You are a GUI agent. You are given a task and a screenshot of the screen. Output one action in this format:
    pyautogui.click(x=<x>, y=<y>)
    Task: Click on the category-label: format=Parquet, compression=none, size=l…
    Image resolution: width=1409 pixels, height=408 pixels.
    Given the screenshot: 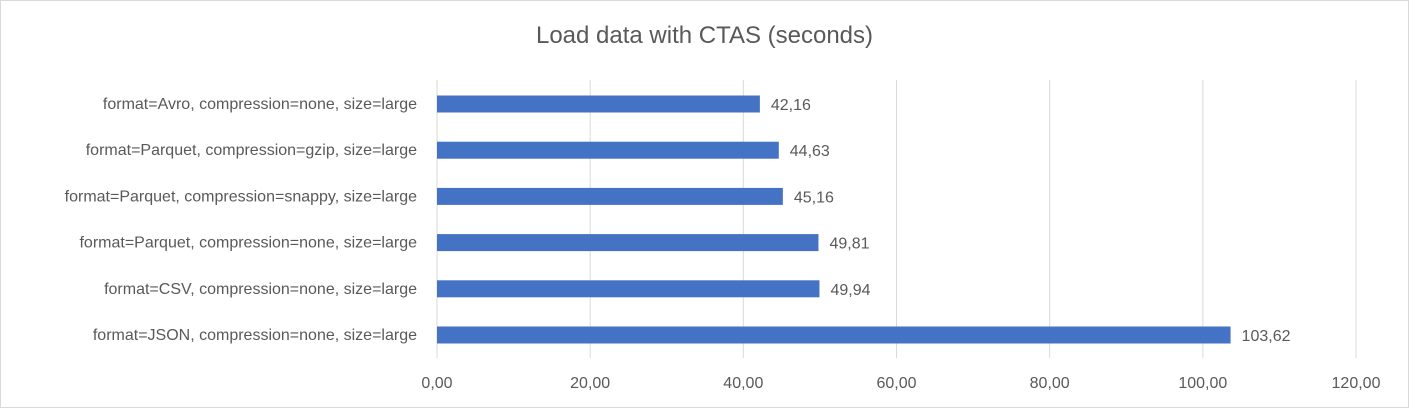 What is the action you would take?
    pyautogui.click(x=248, y=243)
    